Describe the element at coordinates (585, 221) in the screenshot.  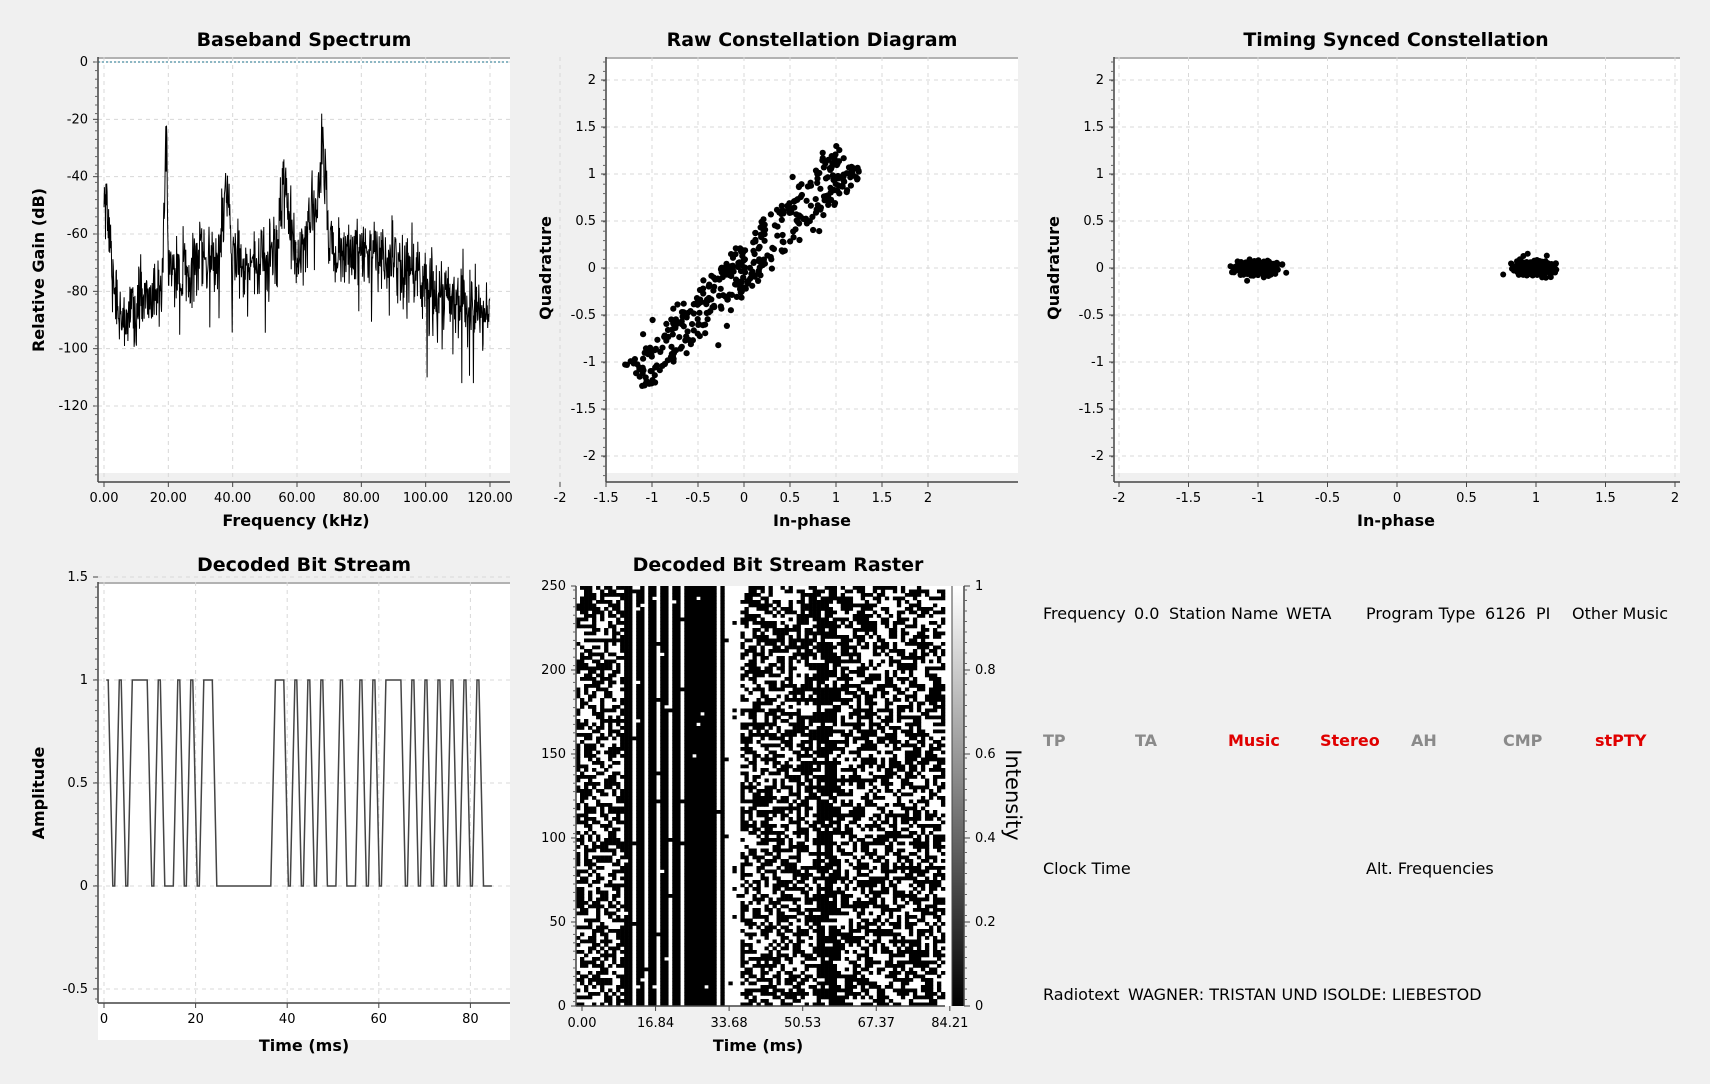
I see `raw-ytick: 0.5` at that location.